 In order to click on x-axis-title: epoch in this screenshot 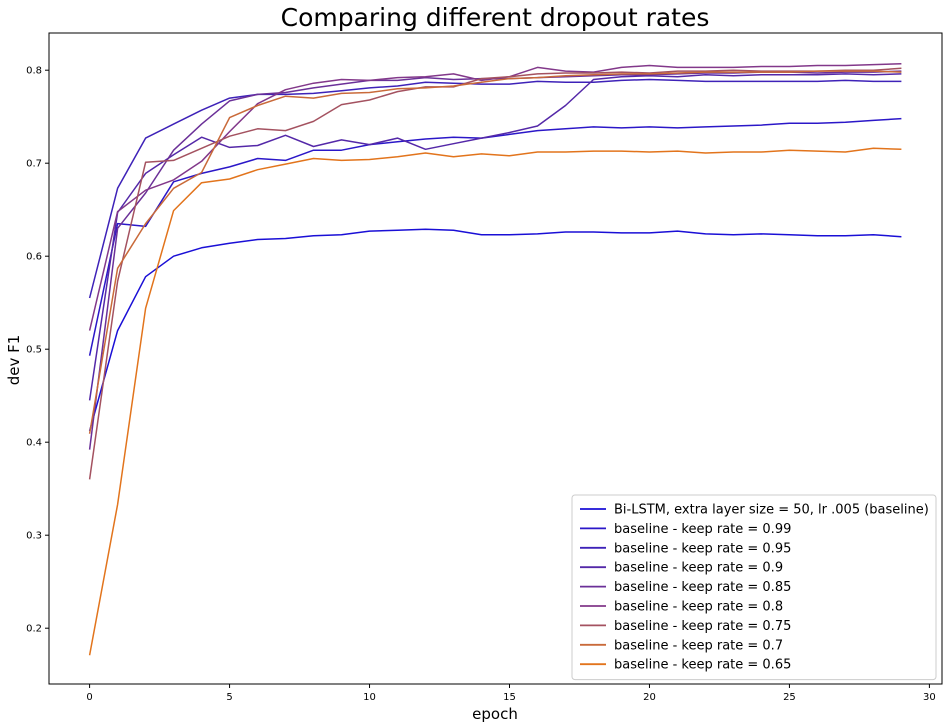, I will do `click(495, 714)`.